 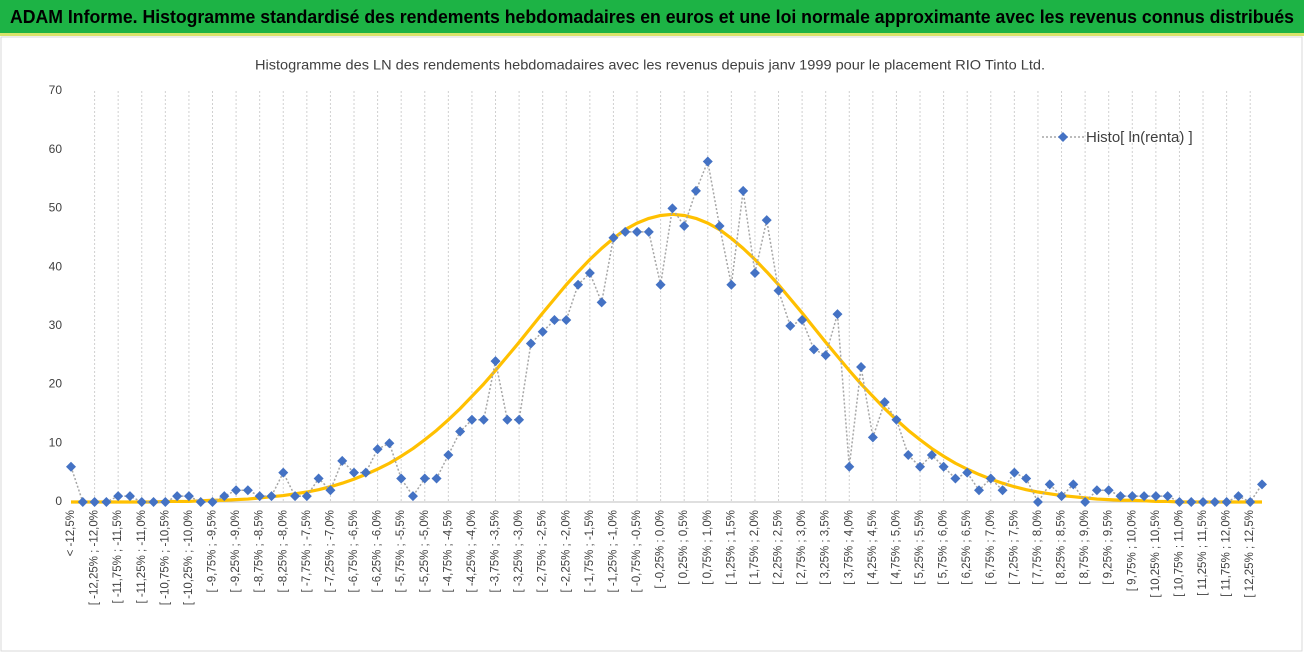 I want to click on x-tick-label: [ 6,75% ; 7,0%, so click(x=991, y=547).